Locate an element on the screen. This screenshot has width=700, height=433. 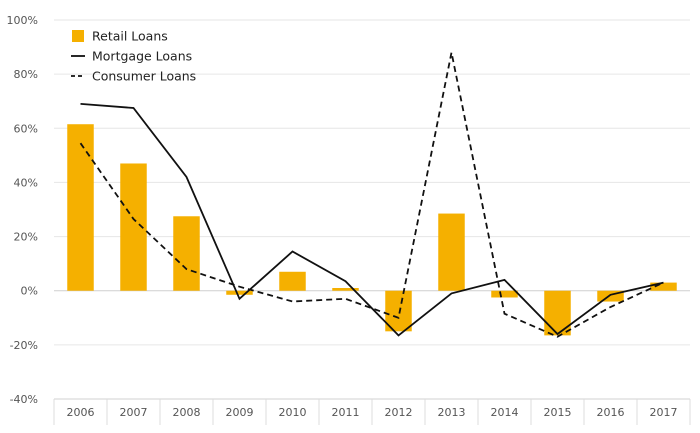
legend: Retail Loans Mortgage Loans Consumer Loans is located at coordinates (133, 56).